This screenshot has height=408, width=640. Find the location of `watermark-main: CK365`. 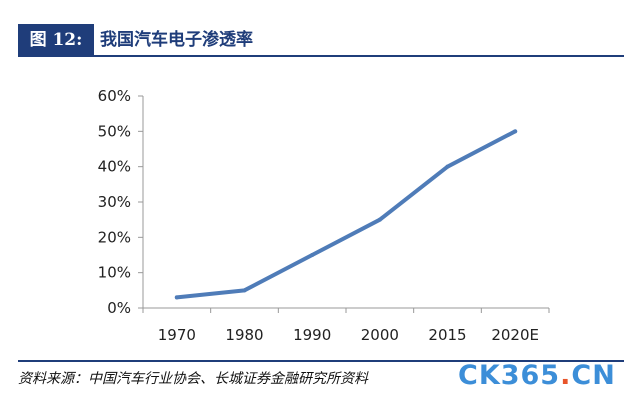

watermark-main: CK365 is located at coordinates (509, 375).